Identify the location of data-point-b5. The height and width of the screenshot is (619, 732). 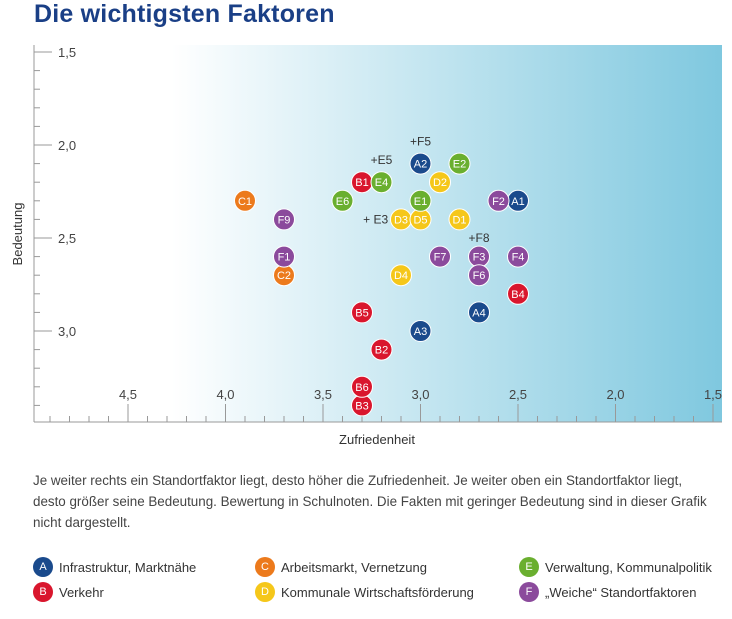
(362, 312).